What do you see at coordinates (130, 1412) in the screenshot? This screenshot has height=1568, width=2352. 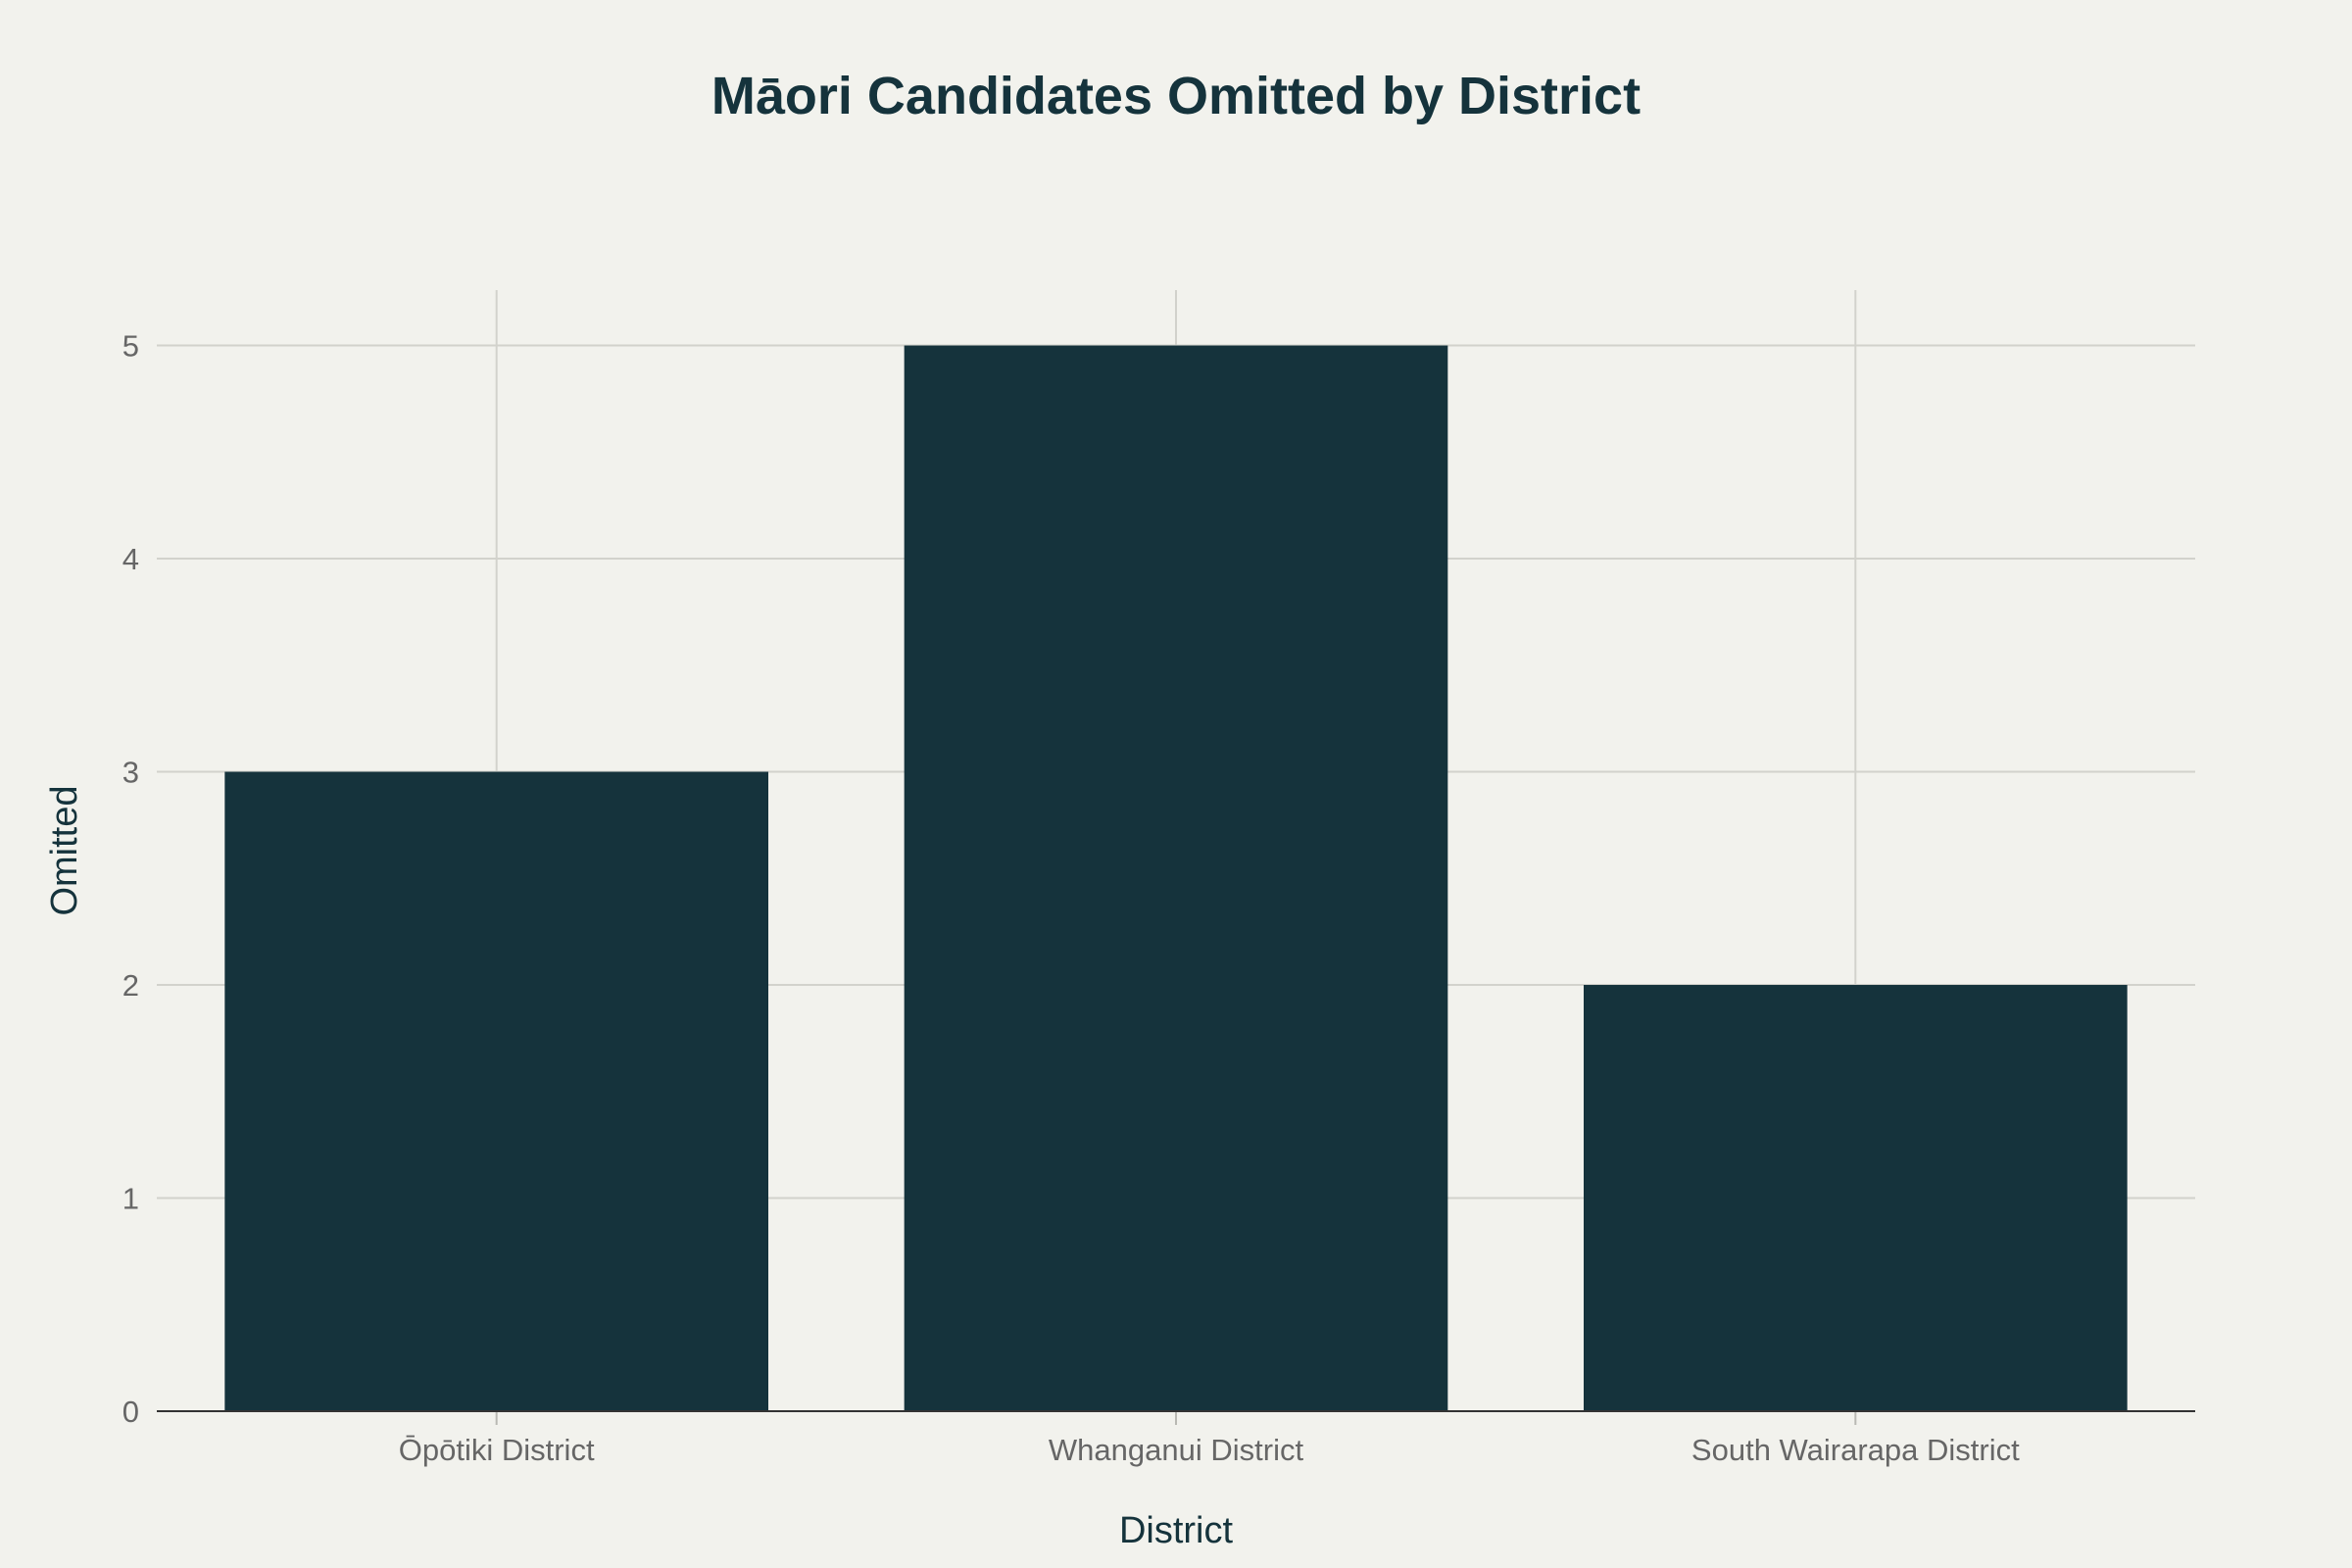 I see `y-tick-label: 0` at bounding box center [130, 1412].